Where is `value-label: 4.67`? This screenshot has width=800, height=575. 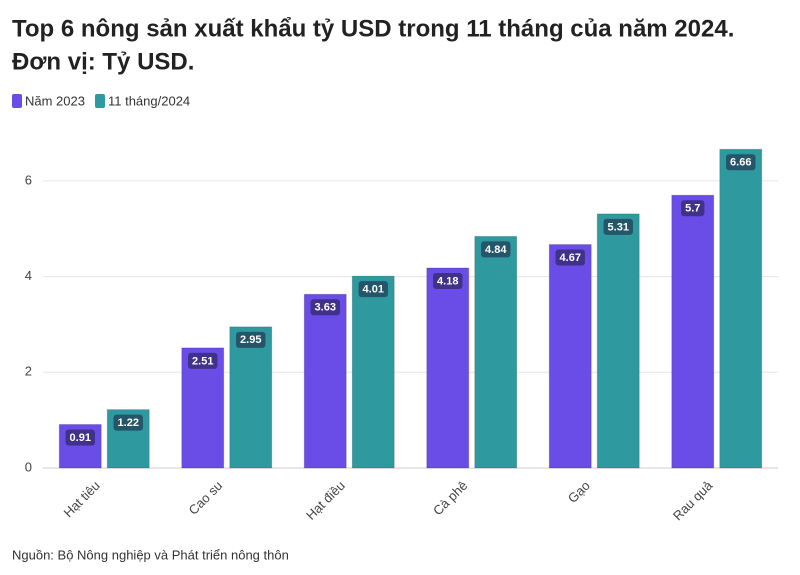 value-label: 4.67 is located at coordinates (570, 258).